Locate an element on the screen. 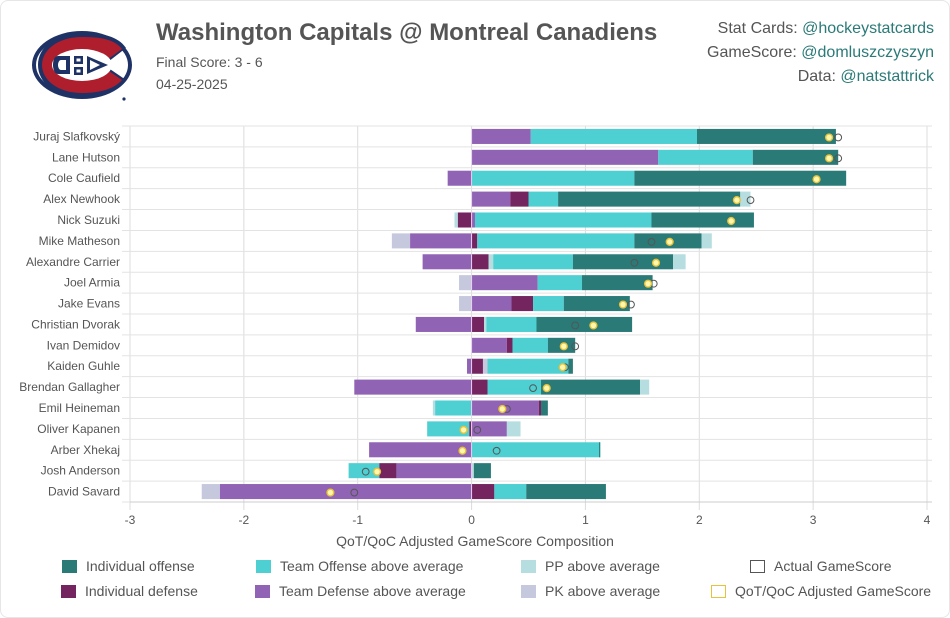  handle-link: @natstattrick is located at coordinates (887, 76).